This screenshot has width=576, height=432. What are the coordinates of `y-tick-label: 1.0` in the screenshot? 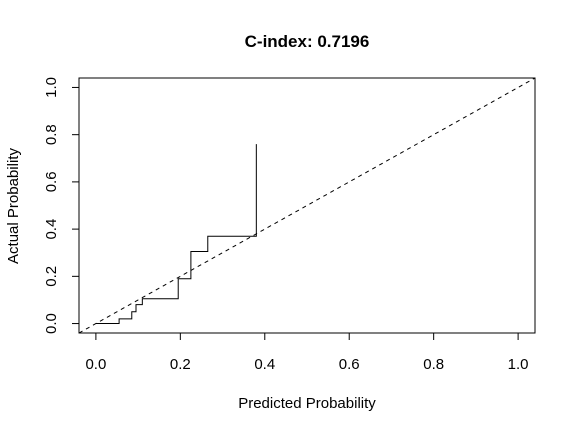 It's located at (51, 87).